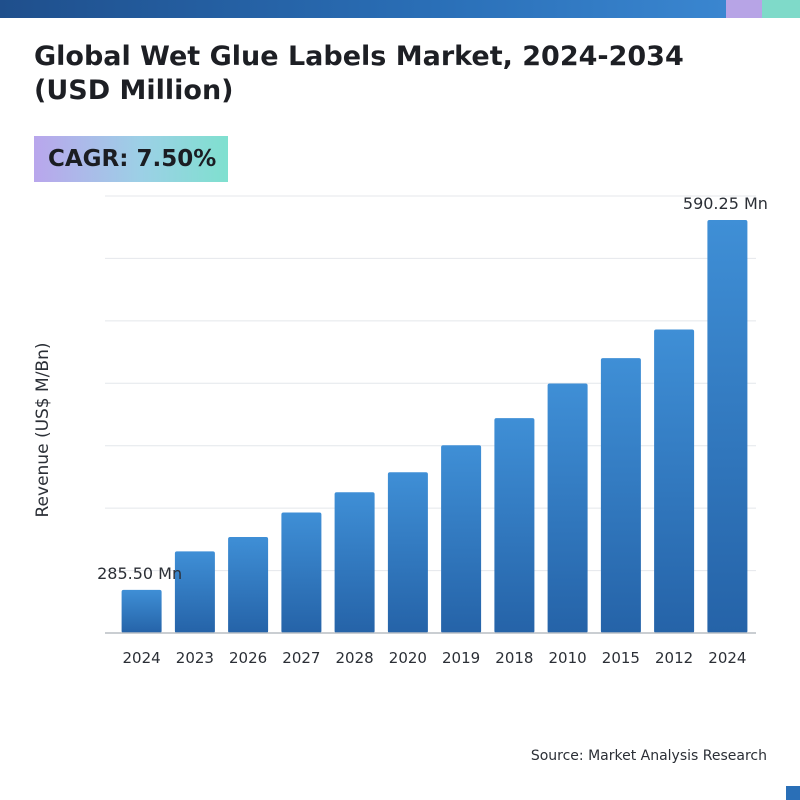  Describe the element at coordinates (355, 658) in the screenshot. I see `x-tick-label: 2028` at that location.